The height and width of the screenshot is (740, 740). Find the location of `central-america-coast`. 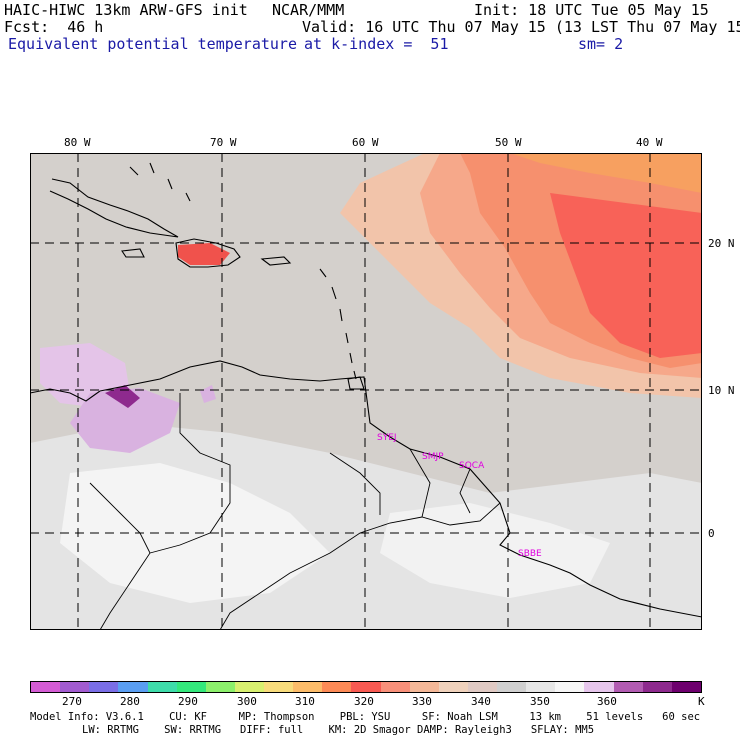

central-america-coast is located at coordinates (65, 395).